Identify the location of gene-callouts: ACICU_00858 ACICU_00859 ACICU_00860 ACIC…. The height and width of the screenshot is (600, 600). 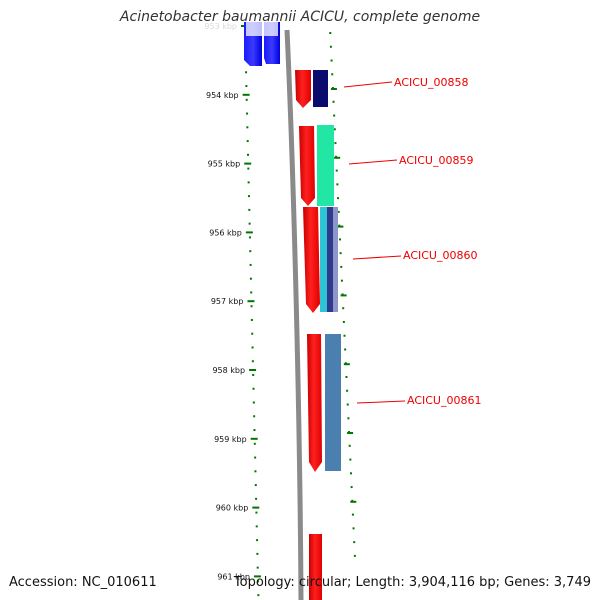
(412, 241).